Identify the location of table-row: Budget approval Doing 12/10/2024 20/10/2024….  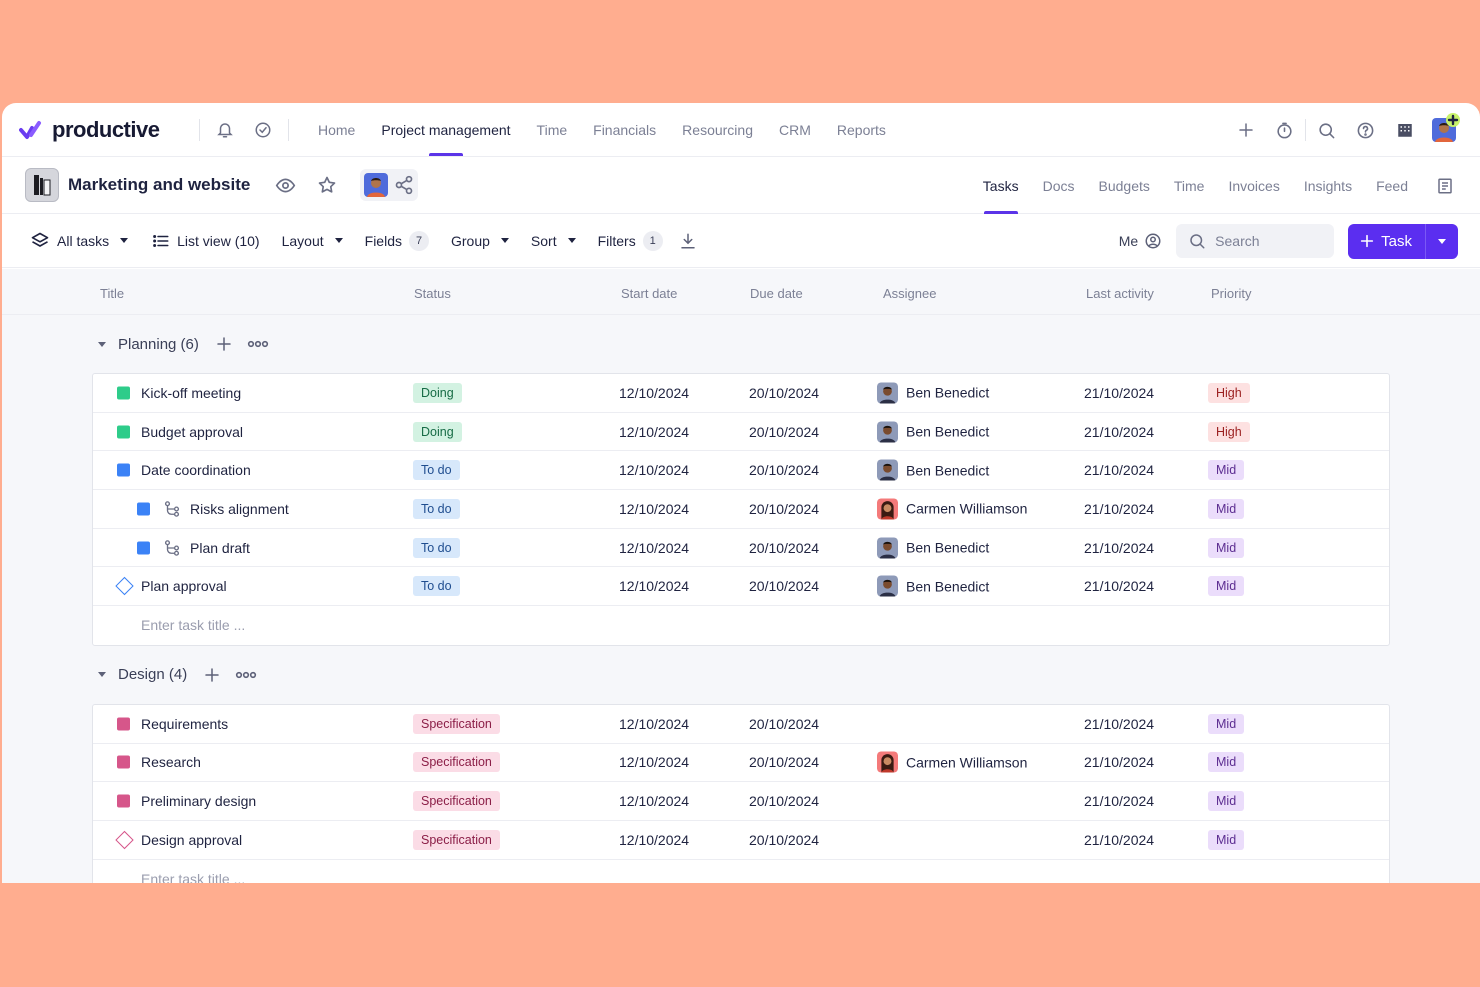
(741, 432).